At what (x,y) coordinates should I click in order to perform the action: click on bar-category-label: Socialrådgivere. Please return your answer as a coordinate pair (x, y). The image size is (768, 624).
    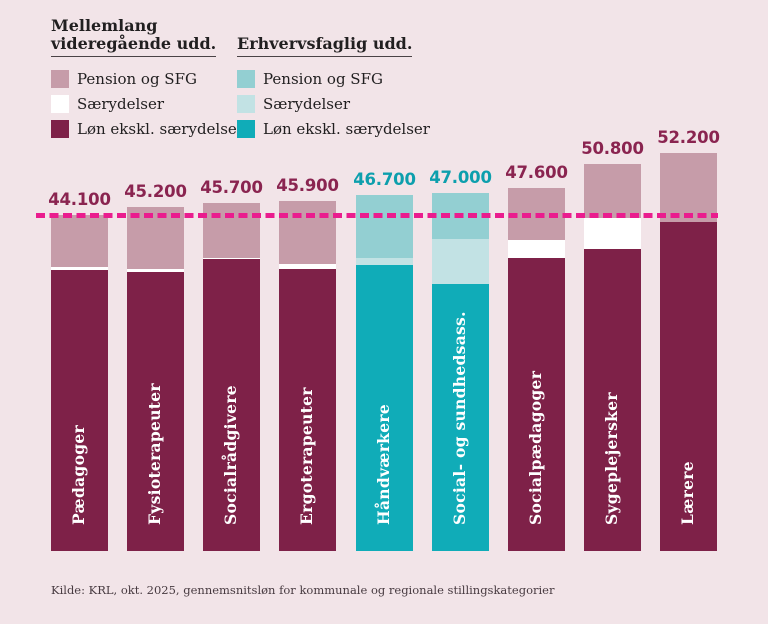
    Looking at the image, I should click on (230, 455).